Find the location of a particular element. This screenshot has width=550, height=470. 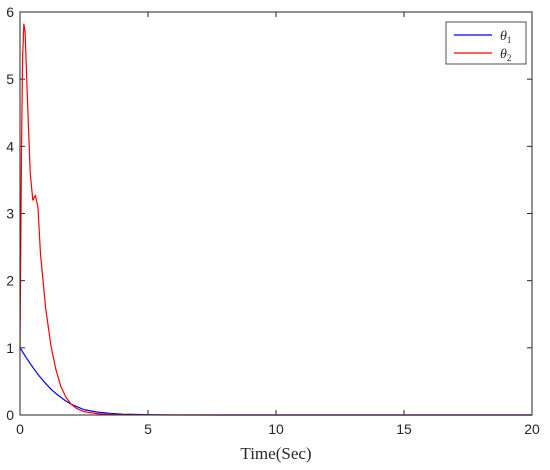

x-tick-label: 10 is located at coordinates (276, 429).